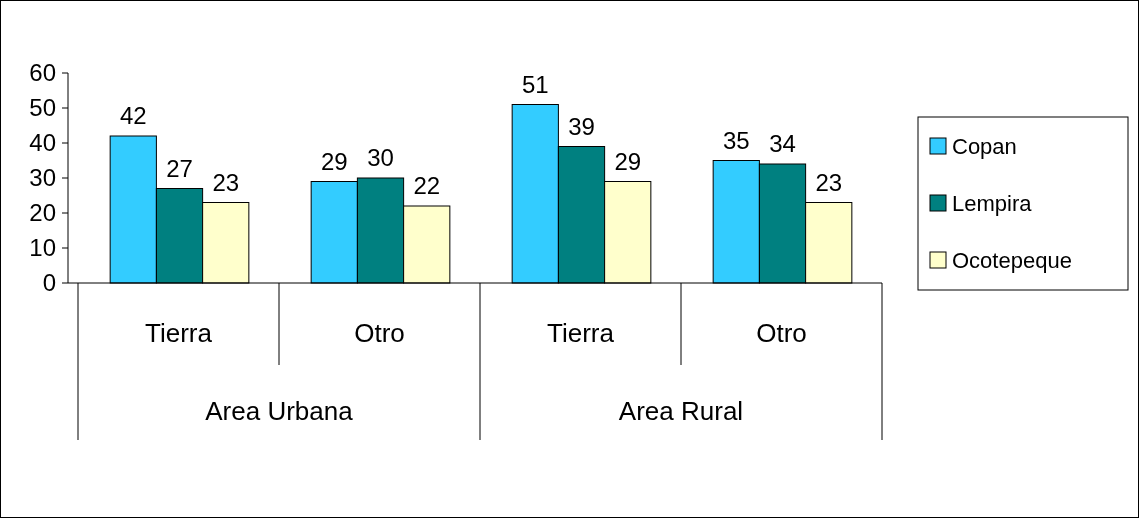 The image size is (1139, 518). What do you see at coordinates (42, 143) in the screenshot?
I see `y-tick-label: 40` at bounding box center [42, 143].